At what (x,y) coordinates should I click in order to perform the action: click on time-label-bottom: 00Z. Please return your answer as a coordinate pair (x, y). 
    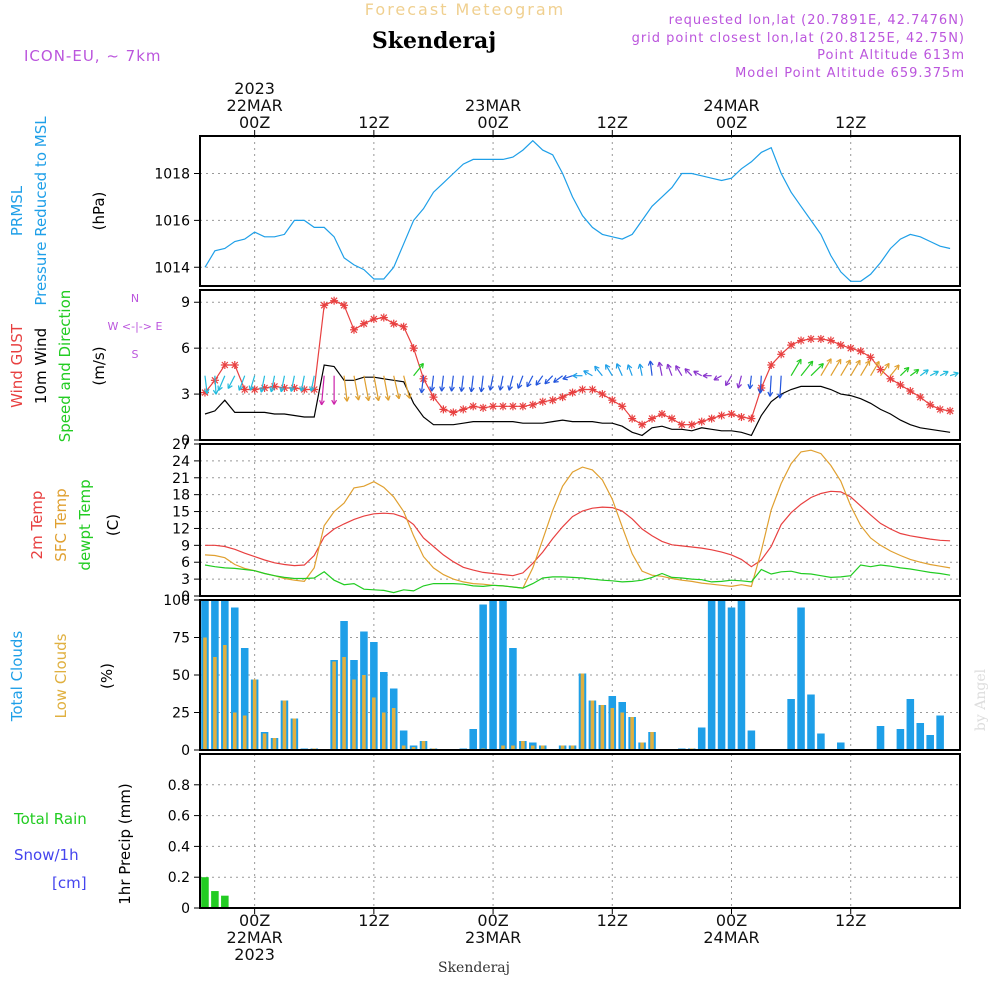
    Looking at the image, I should click on (254, 920).